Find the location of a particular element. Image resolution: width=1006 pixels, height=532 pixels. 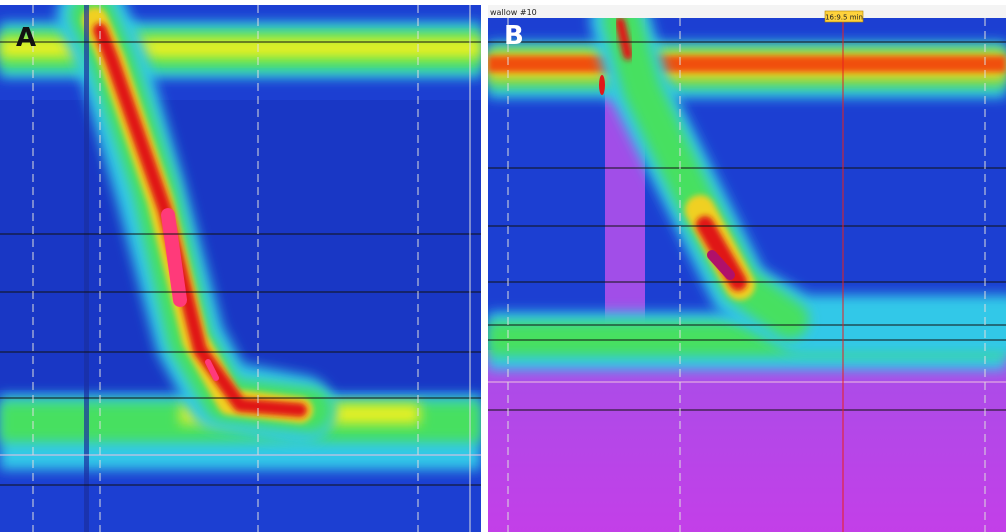

time-marker: 16:9.5 min is located at coordinates (844, 18).